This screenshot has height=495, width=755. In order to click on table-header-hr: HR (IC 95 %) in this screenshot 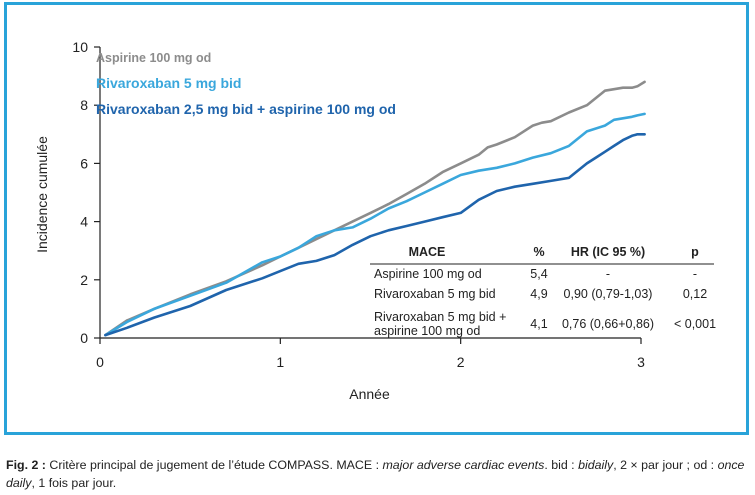, I will do `click(608, 252)`.